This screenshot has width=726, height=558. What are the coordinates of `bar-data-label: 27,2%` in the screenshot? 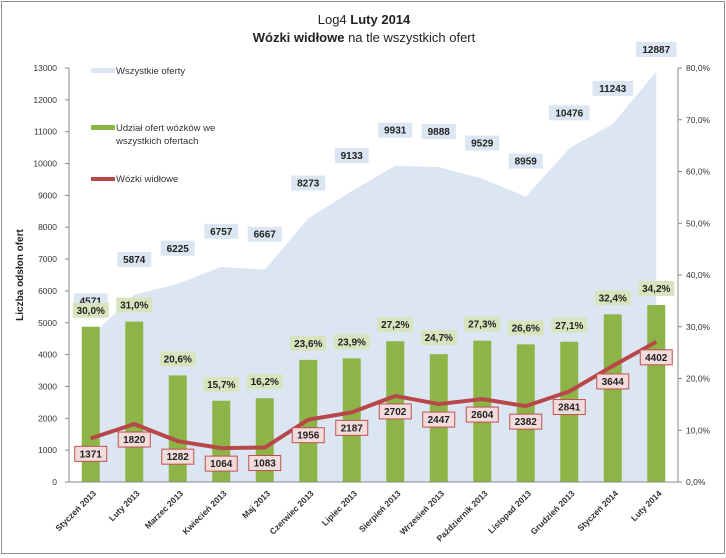 It's located at (395, 325).